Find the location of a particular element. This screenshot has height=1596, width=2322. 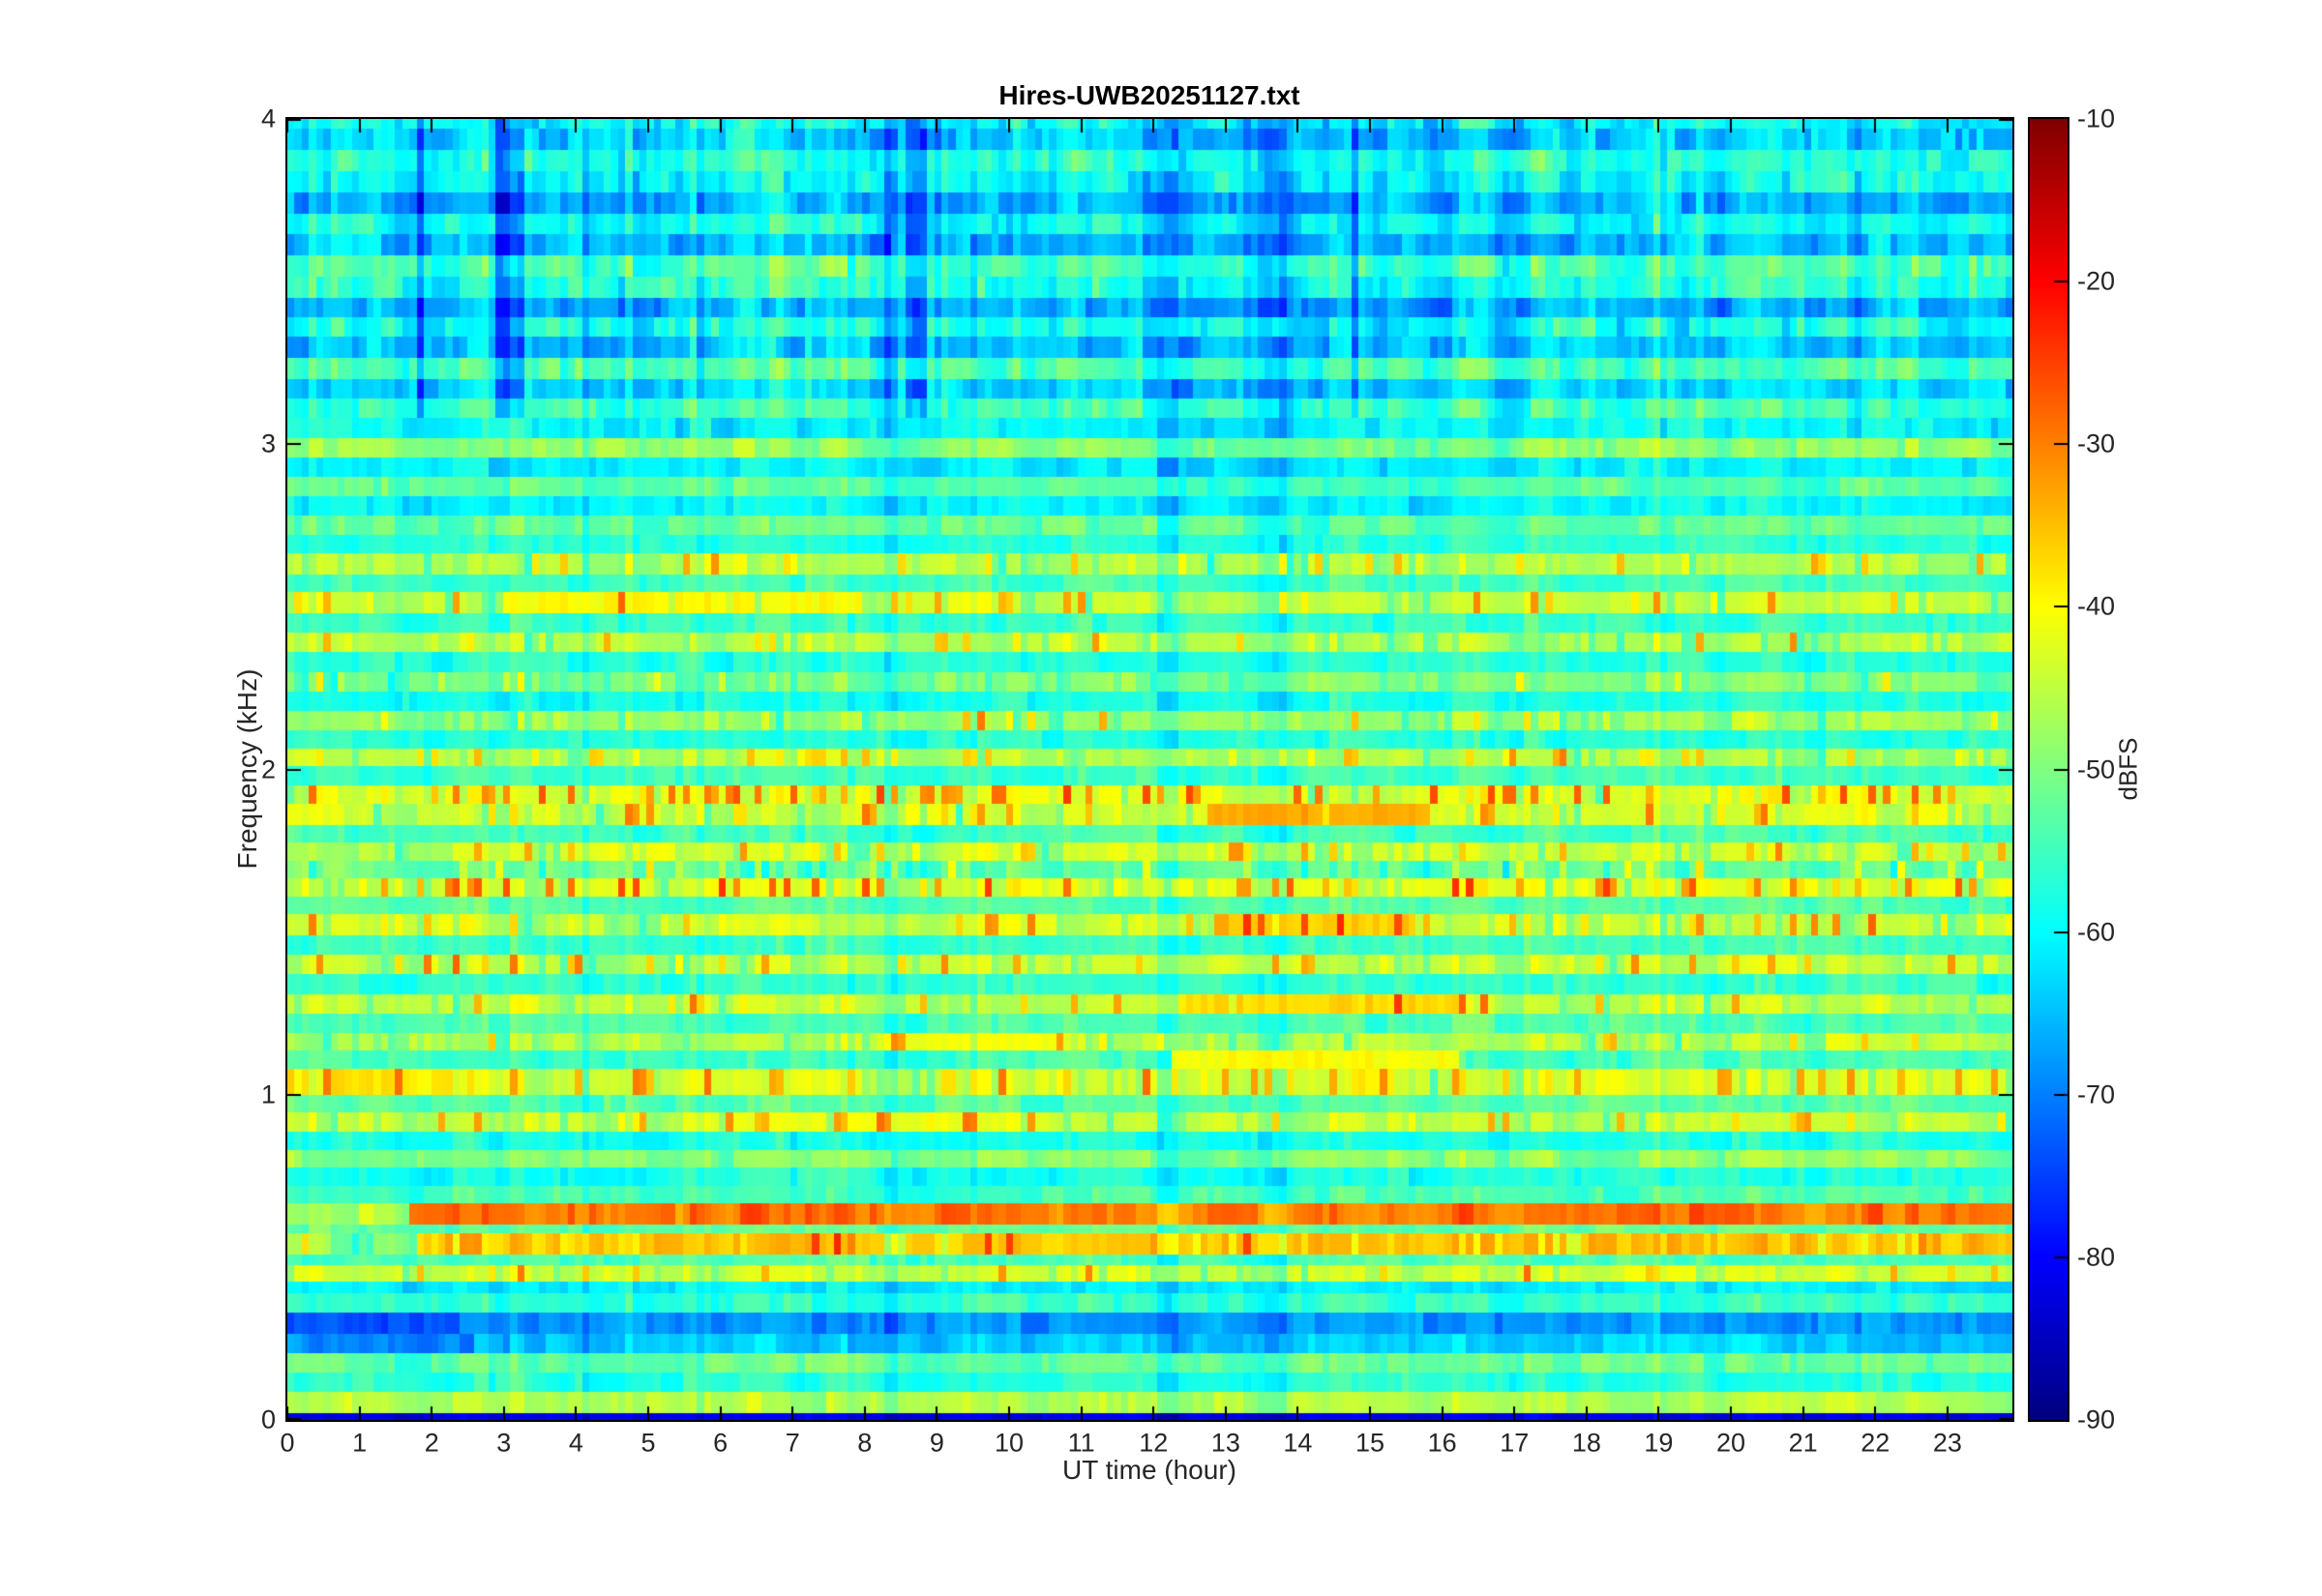

colorbar-tick-label-60: -60 is located at coordinates (2096, 932).